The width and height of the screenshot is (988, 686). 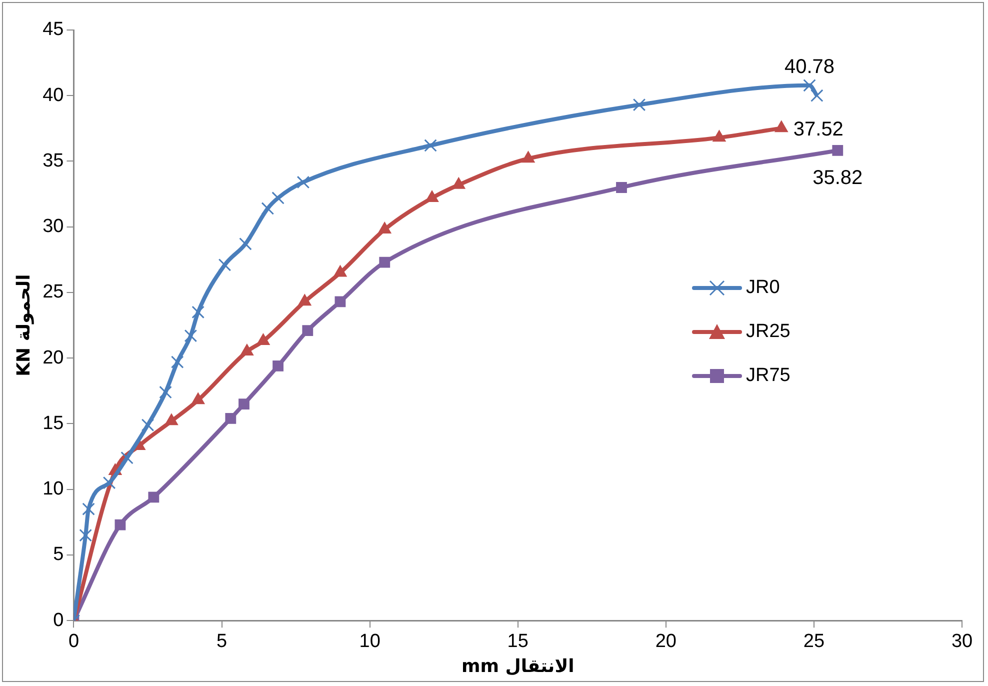 What do you see at coordinates (53, 292) in the screenshot?
I see `y-tick-label: 25` at bounding box center [53, 292].